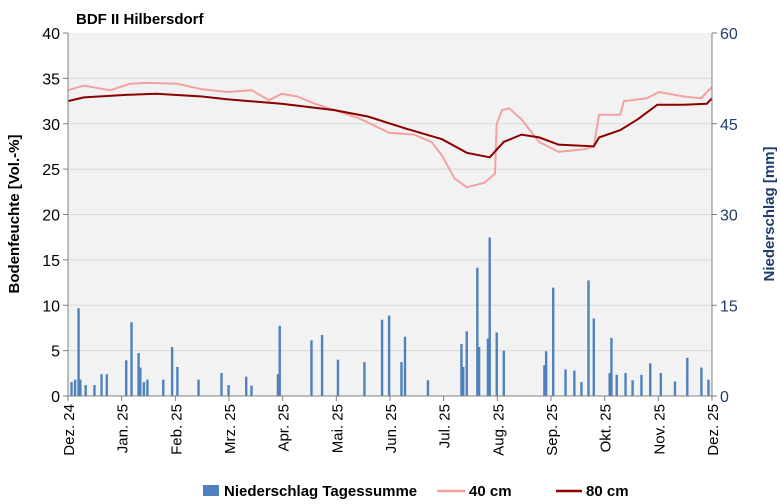 Image resolution: width=780 pixels, height=504 pixels. I want to click on y2-tick-label: 15, so click(729, 306).